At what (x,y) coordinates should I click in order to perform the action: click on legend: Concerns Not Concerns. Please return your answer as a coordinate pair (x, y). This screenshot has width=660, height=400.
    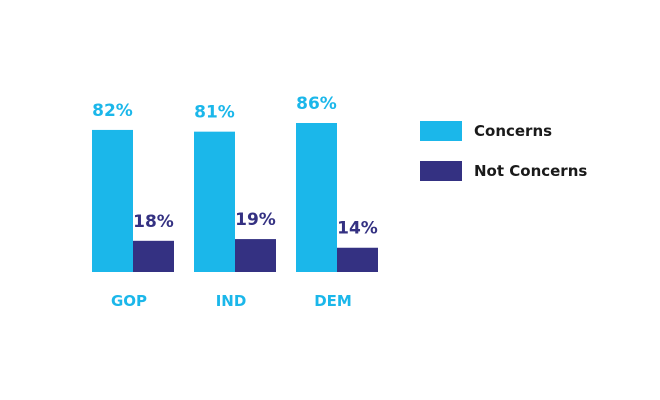
    Looking at the image, I should click on (535, 160).